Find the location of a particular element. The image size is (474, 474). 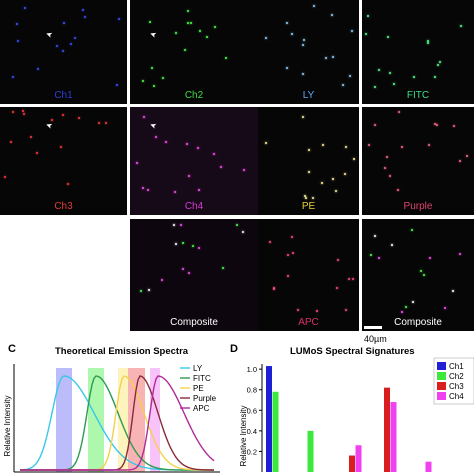

spectrum-line-purple is located at coordinates (117, 423).